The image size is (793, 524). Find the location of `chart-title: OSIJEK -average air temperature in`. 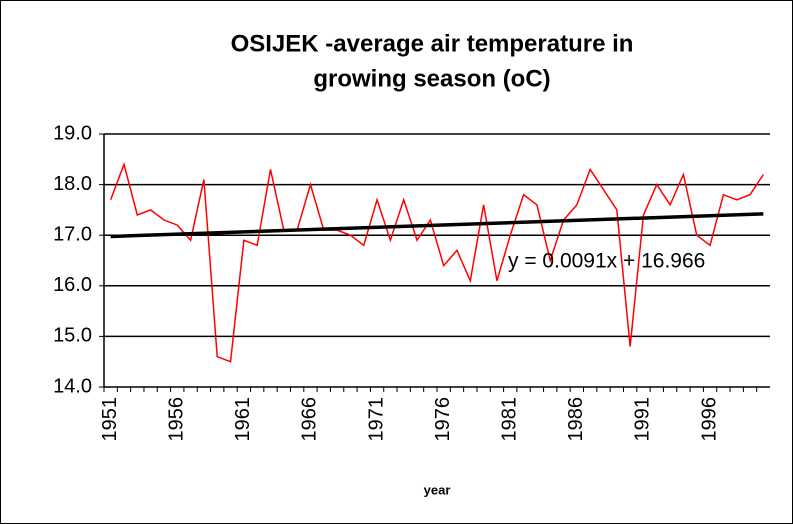

chart-title: OSIJEK -average air temperature in is located at coordinates (432, 43).